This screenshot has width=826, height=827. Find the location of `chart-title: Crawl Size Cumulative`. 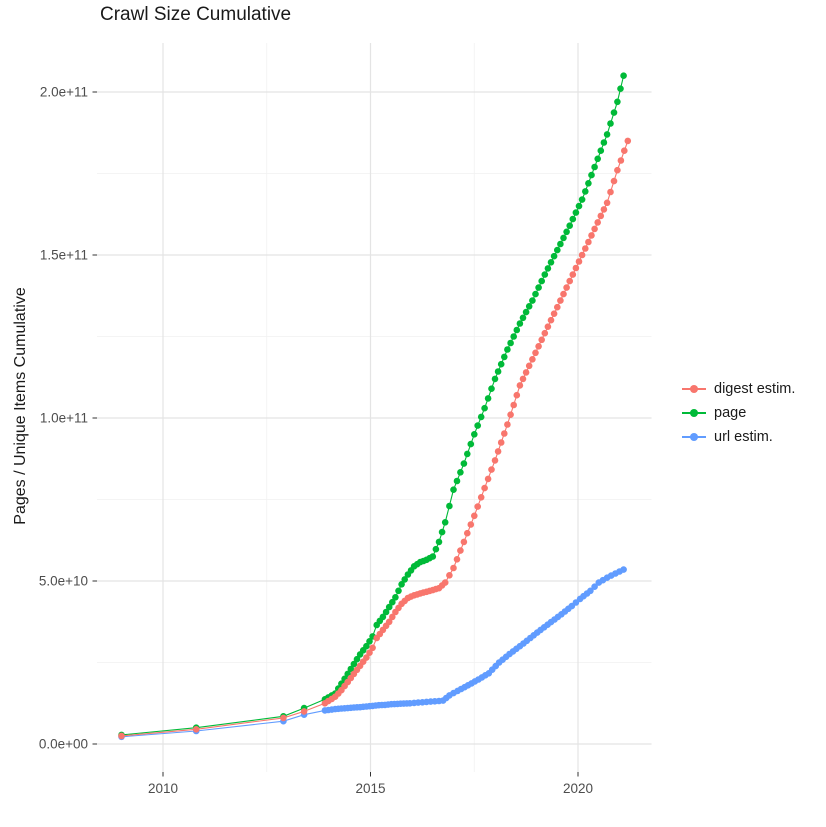

chart-title: Crawl Size Cumulative is located at coordinates (196, 14).